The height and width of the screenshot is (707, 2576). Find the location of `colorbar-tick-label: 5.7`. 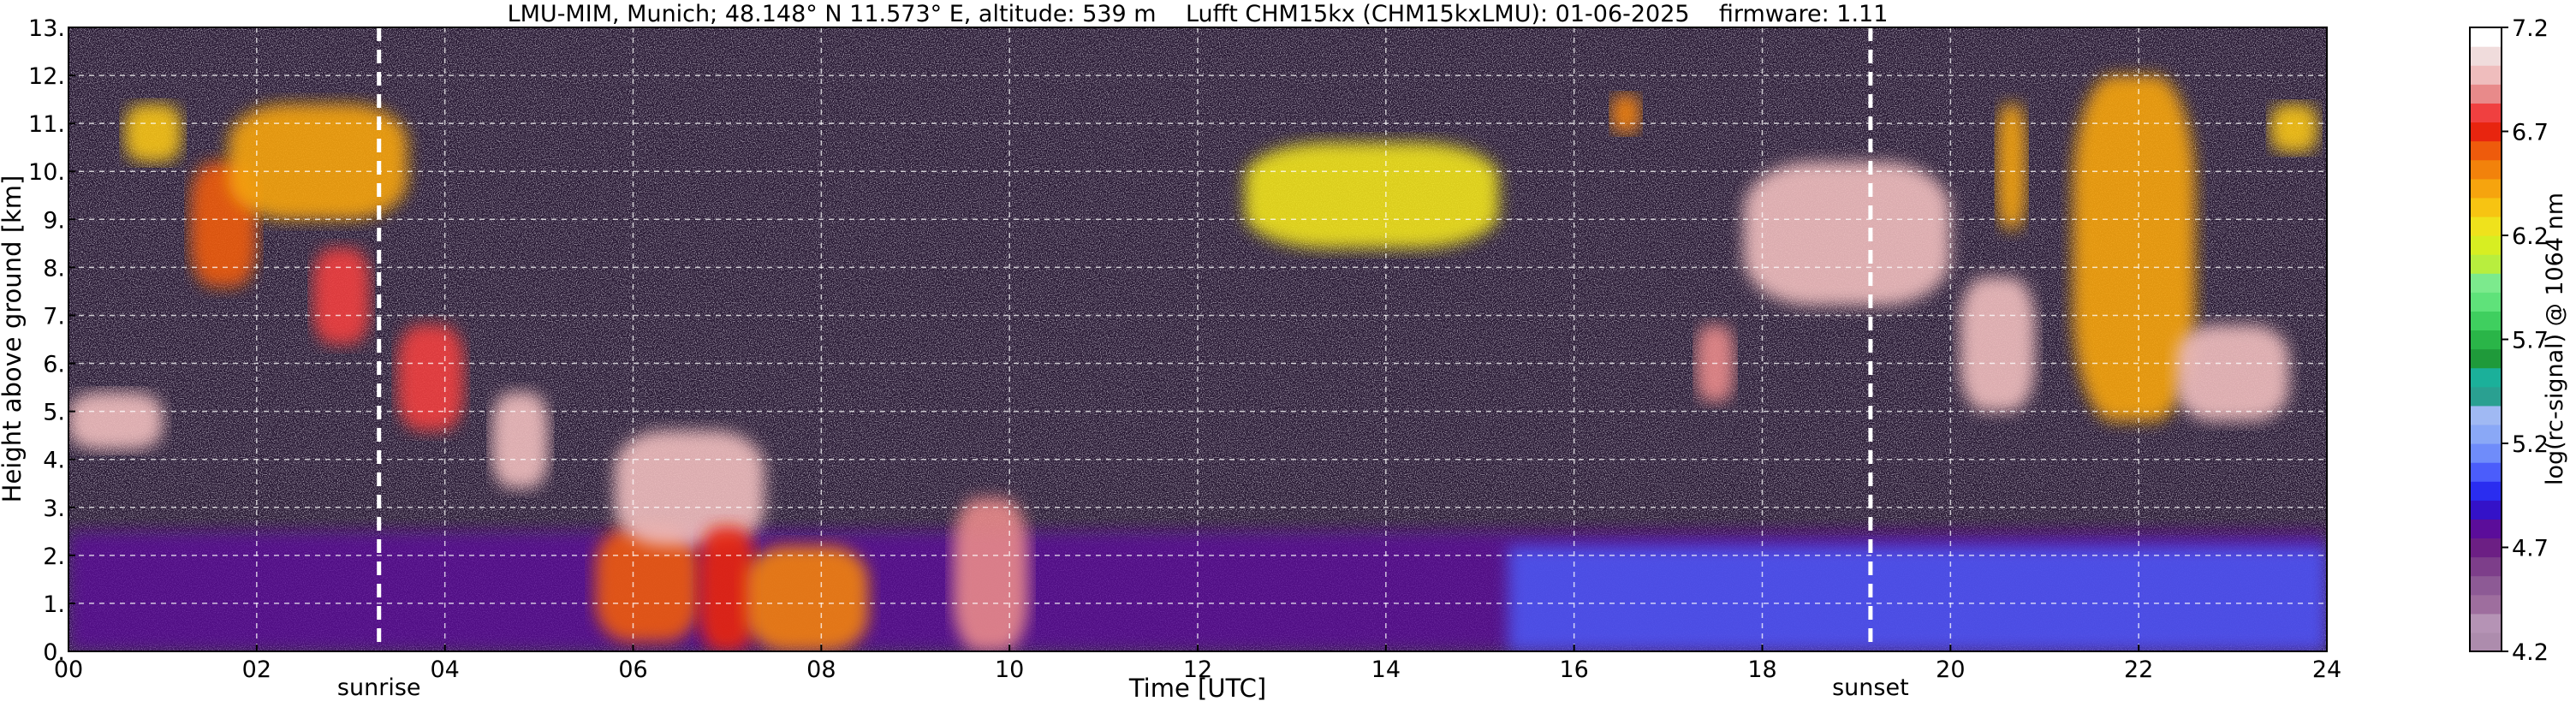

colorbar-tick-label: 5.7 is located at coordinates (2531, 341).